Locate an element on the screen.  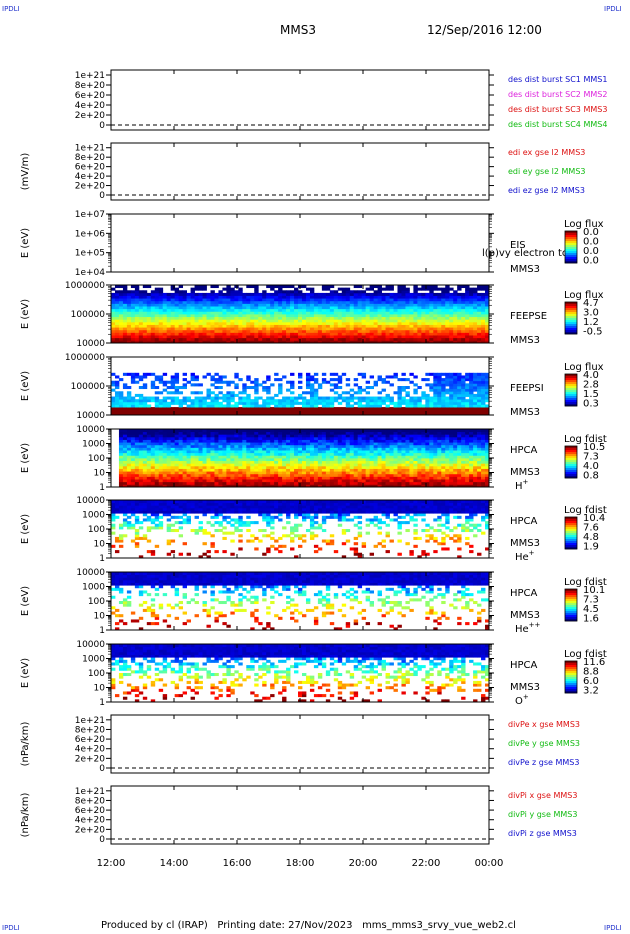
y-axis-label: E (eV) is located at coordinates (25, 386).